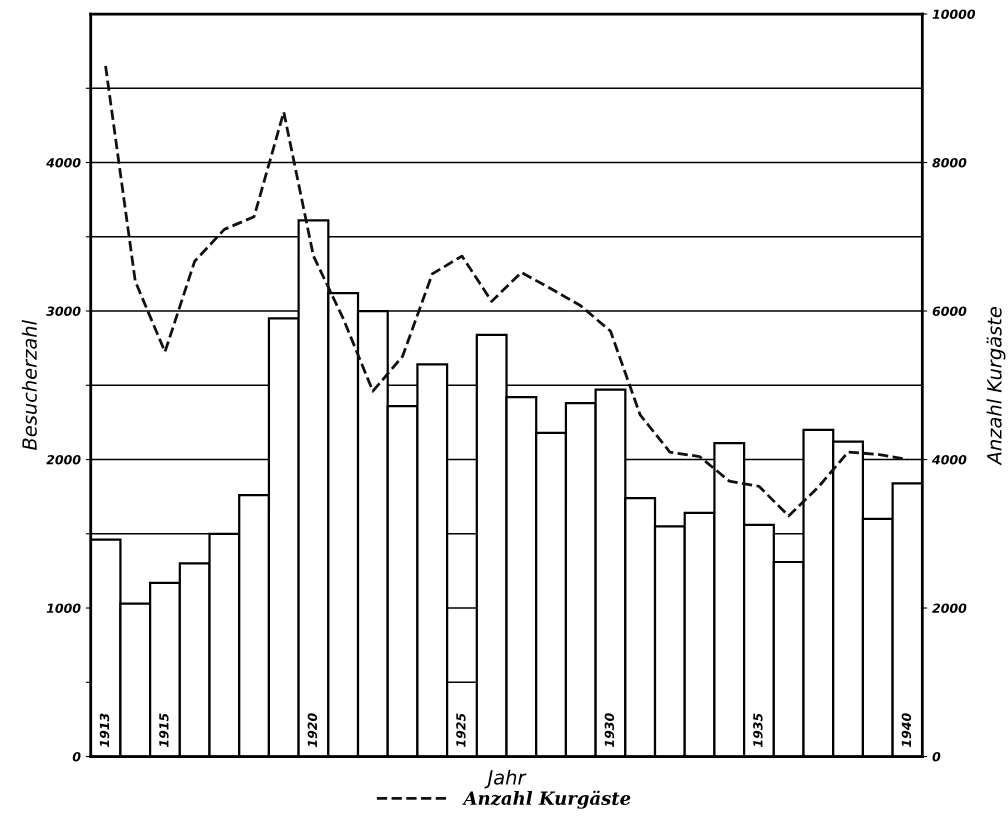 This screenshot has height=825, width=1008. What do you see at coordinates (312, 730) in the screenshot?
I see `x-tick-label: 1920` at bounding box center [312, 730].